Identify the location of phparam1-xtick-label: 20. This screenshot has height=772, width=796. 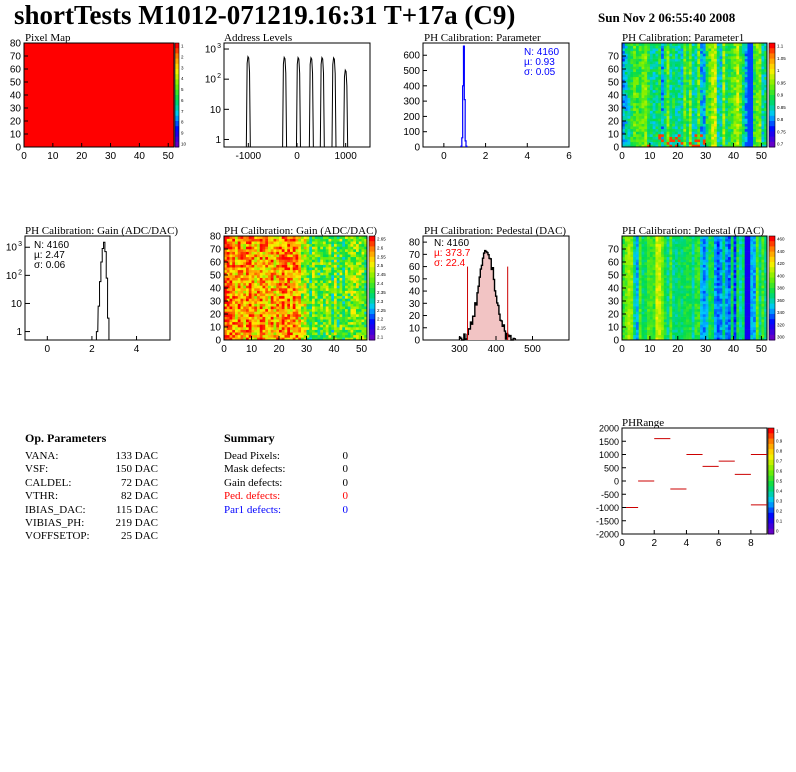
(678, 156).